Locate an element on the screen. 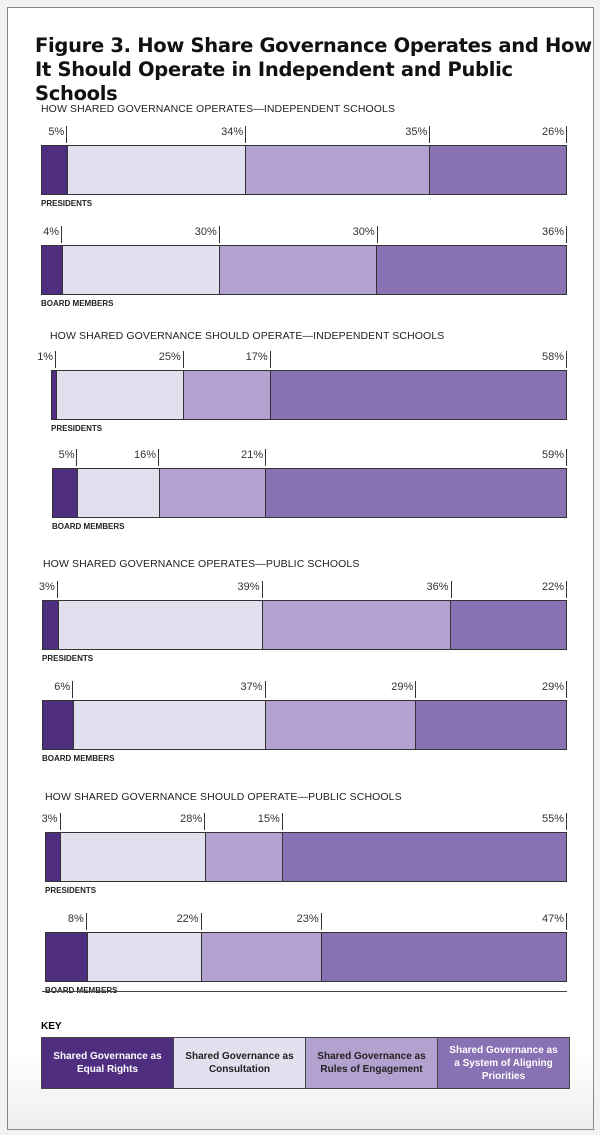  data-label: 17% is located at coordinates (251, 359).